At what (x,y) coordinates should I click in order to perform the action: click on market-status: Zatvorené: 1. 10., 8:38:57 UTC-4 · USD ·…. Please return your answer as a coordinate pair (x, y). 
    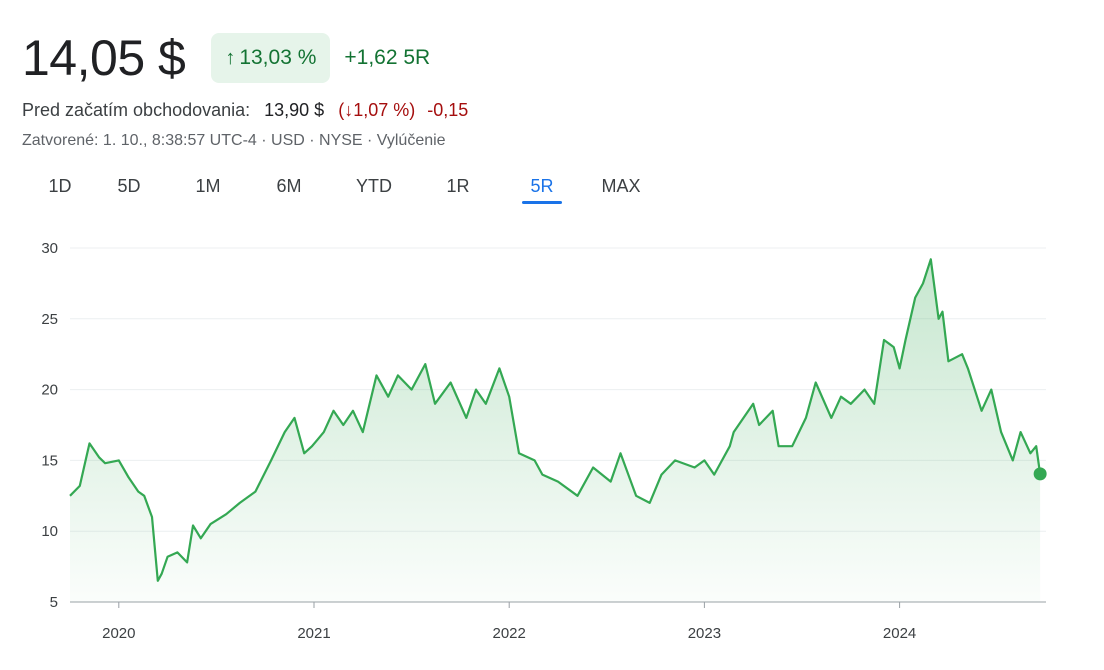
    Looking at the image, I should click on (234, 140).